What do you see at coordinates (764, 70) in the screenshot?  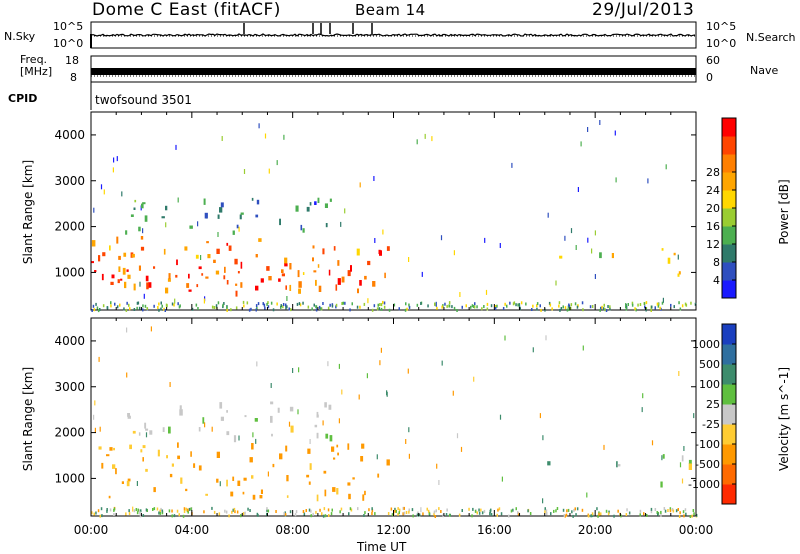 I see `nave-label: Nave` at bounding box center [764, 70].